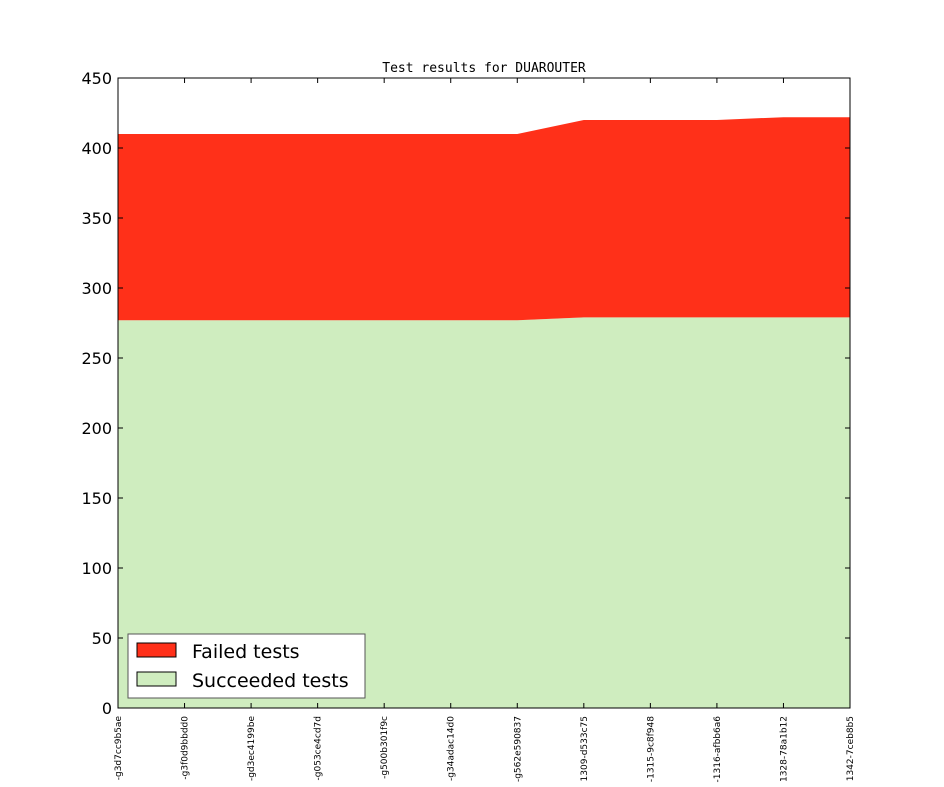 This screenshot has width=944, height=787. What do you see at coordinates (107, 708) in the screenshot?
I see `y-tick-label: 0` at bounding box center [107, 708].